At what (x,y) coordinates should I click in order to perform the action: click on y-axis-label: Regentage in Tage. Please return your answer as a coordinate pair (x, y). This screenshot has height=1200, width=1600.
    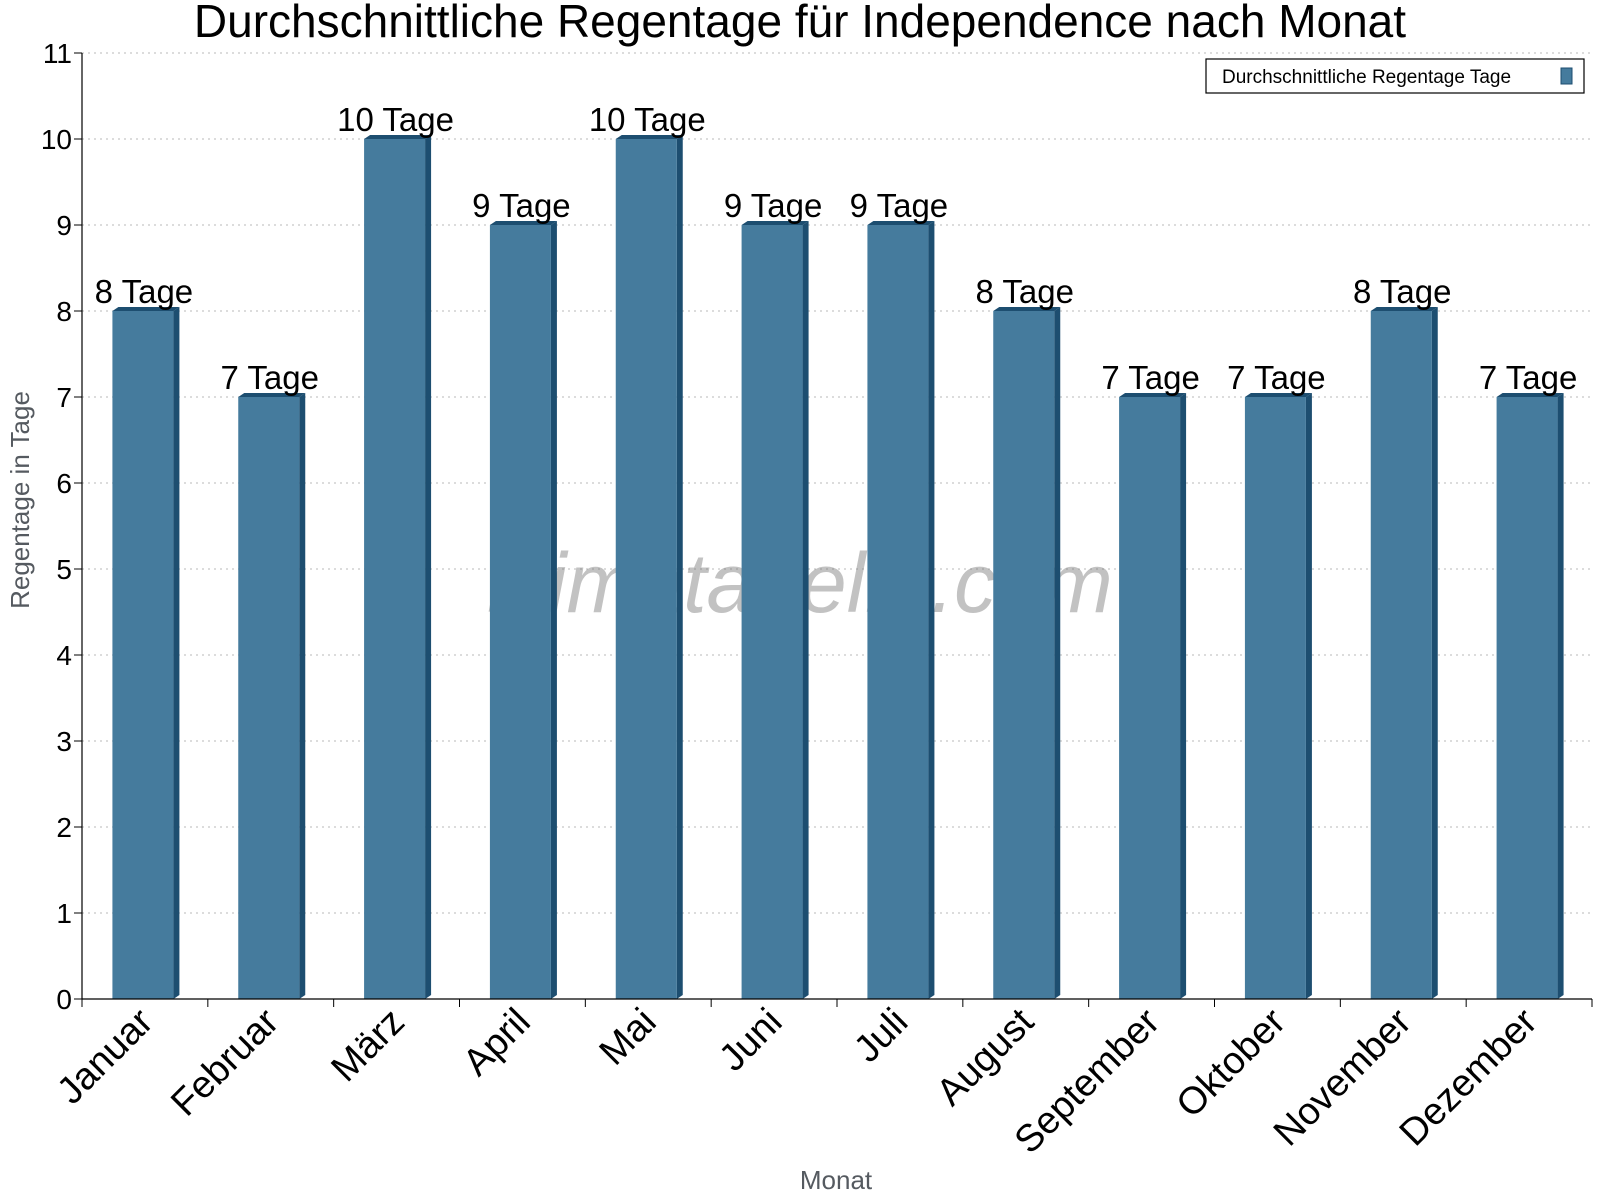
    Looking at the image, I should click on (20, 500).